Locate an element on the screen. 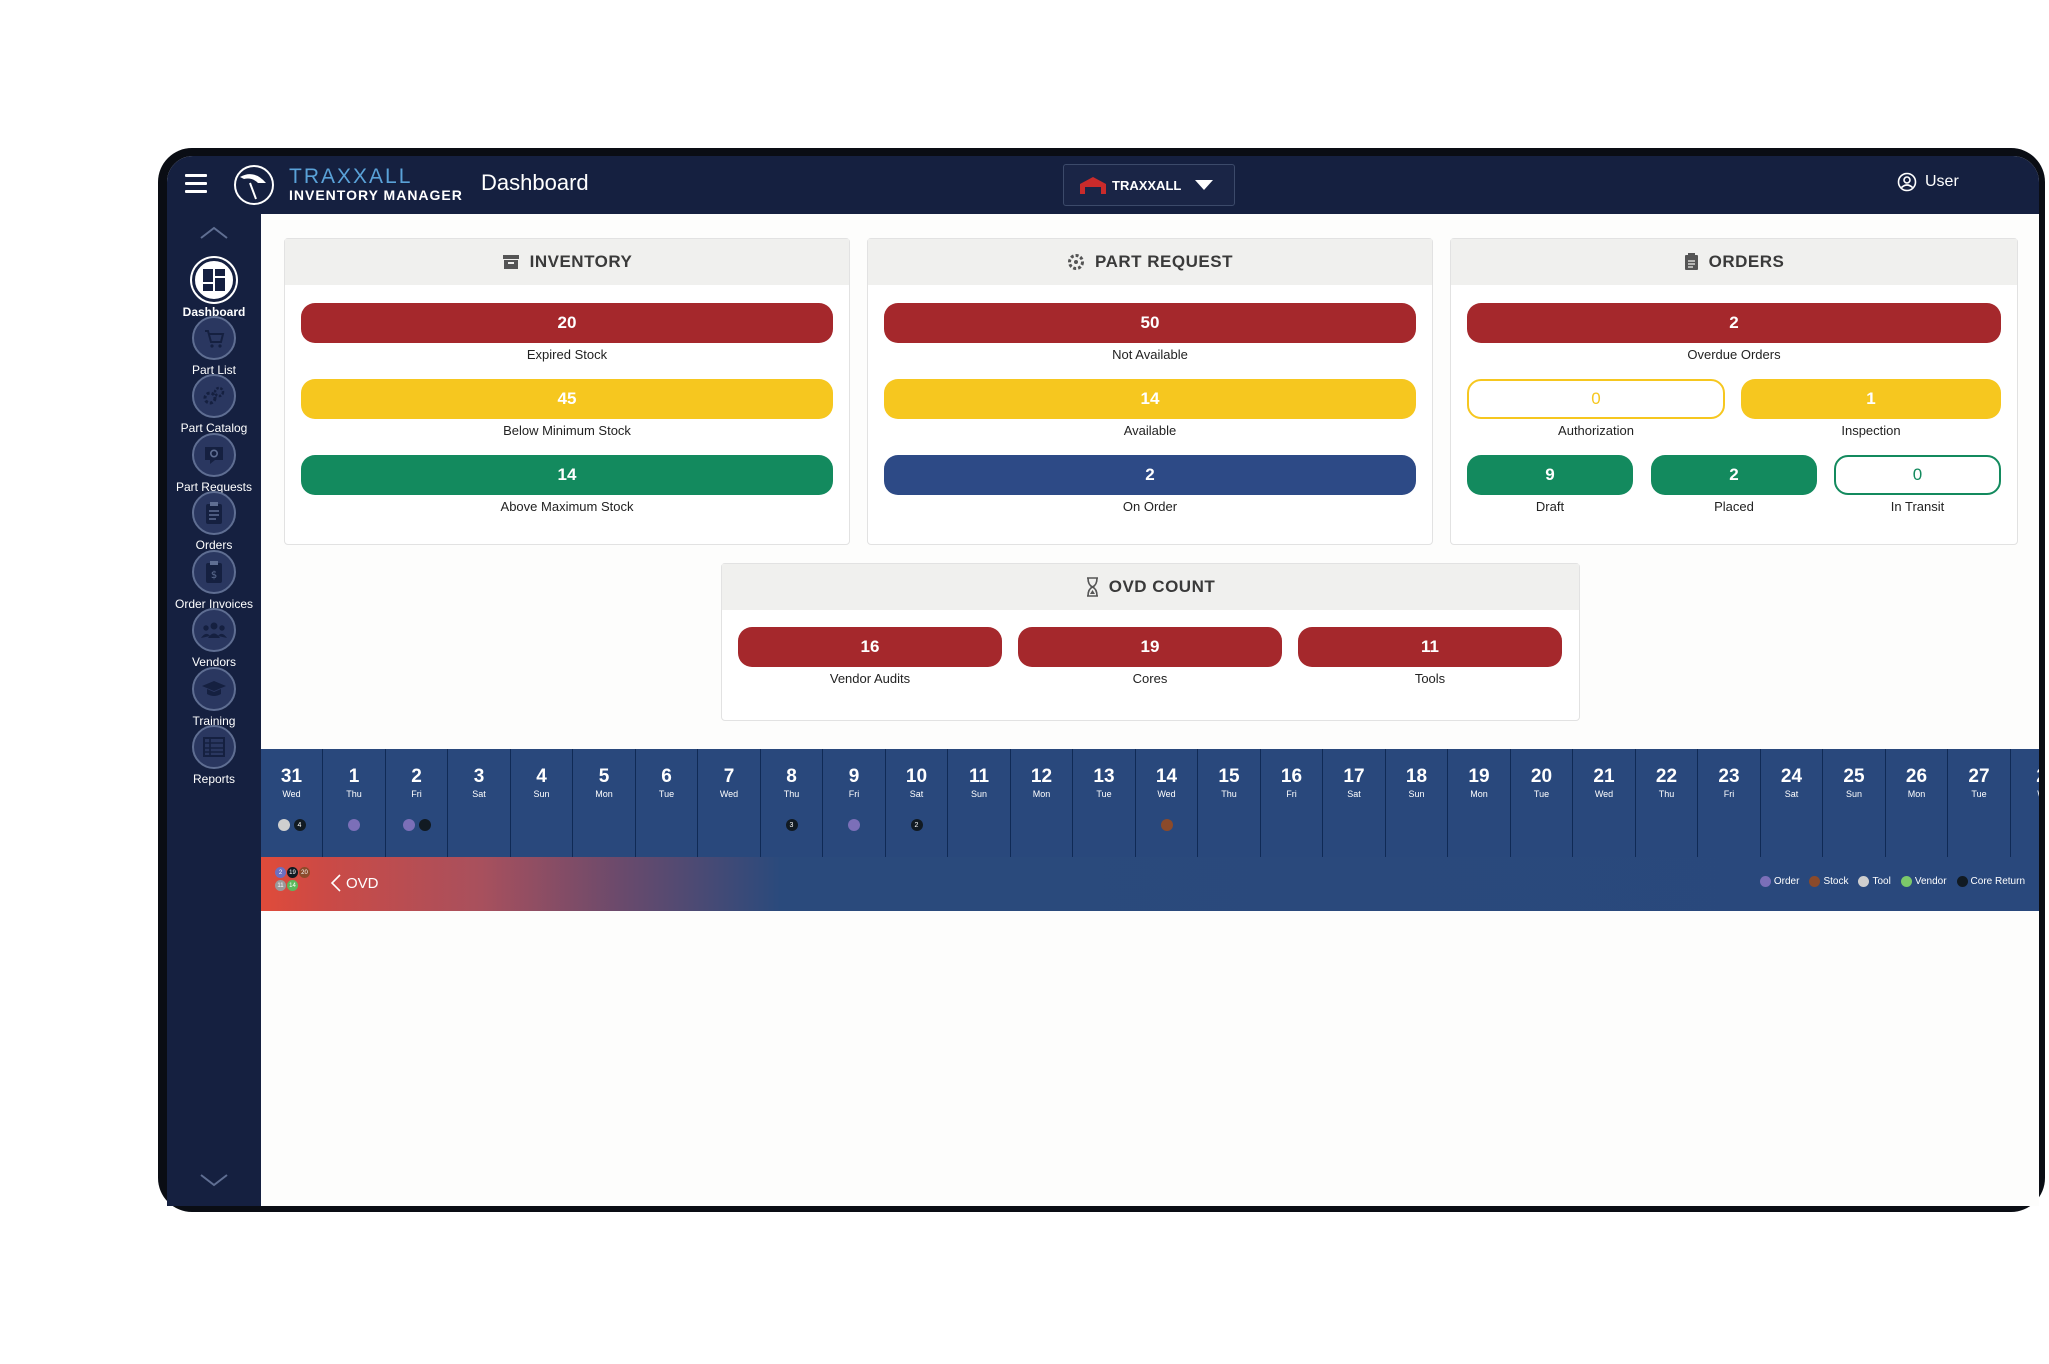 The width and height of the screenshot is (2049, 1364). calendar-day: 9 Fri is located at coordinates (855, 803).